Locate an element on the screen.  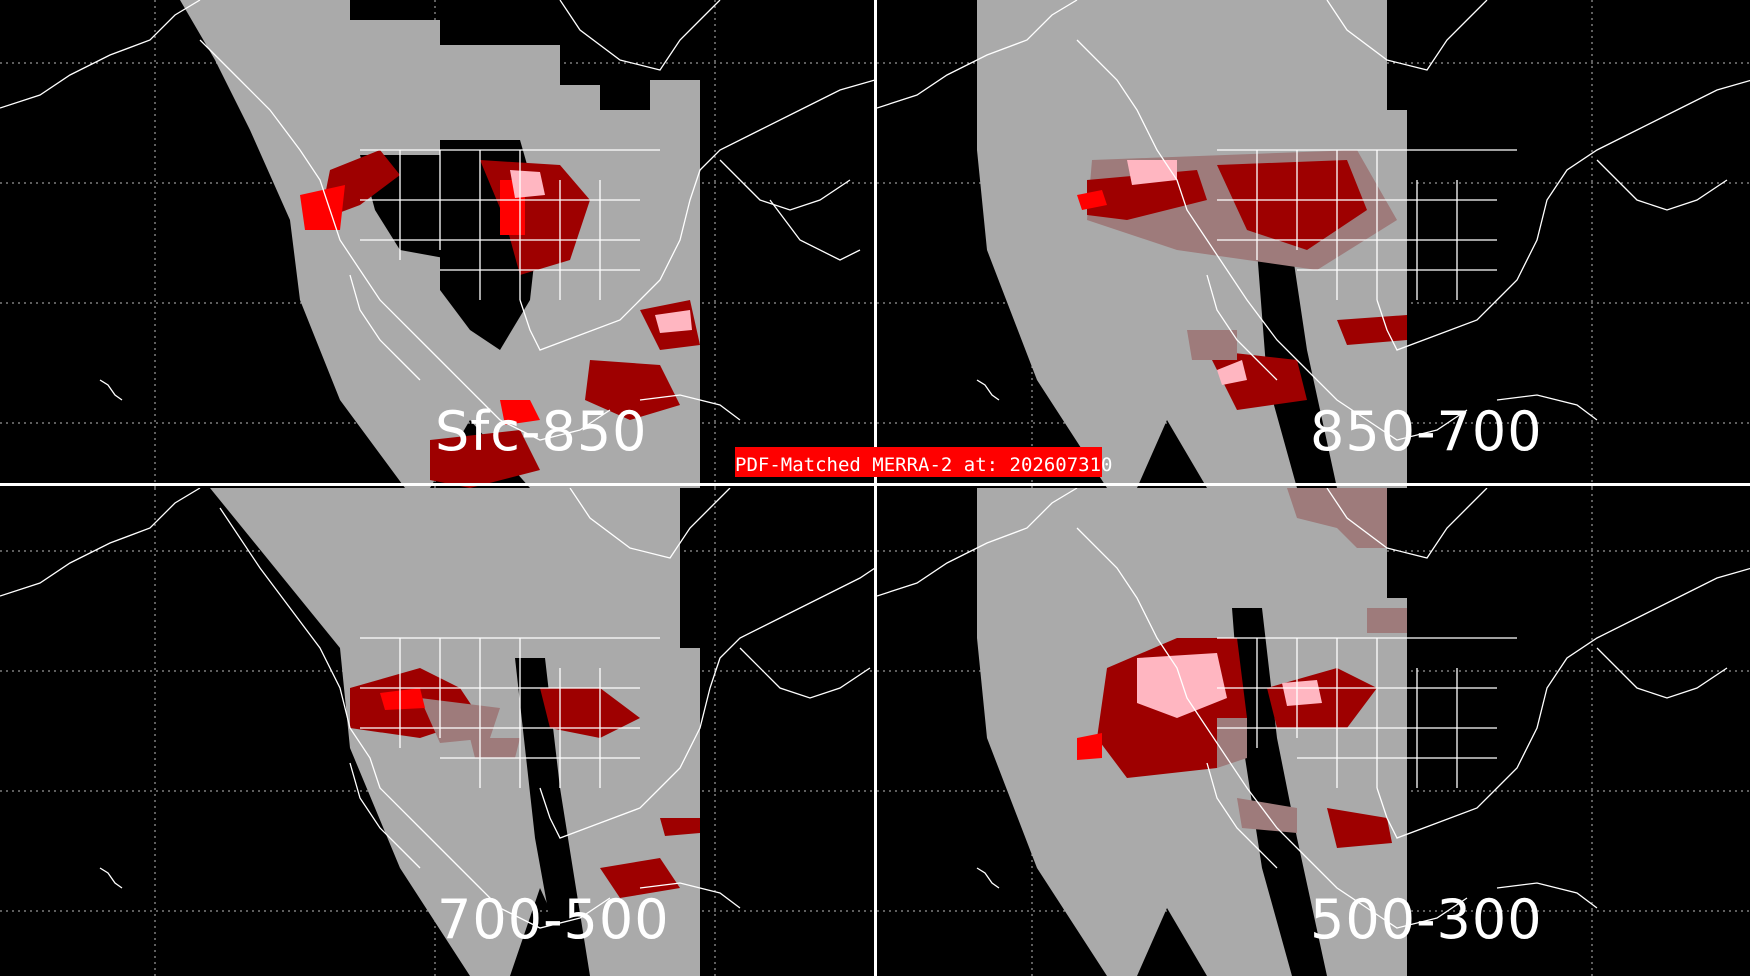
horizontal-divider is located at coordinates (875, 484).